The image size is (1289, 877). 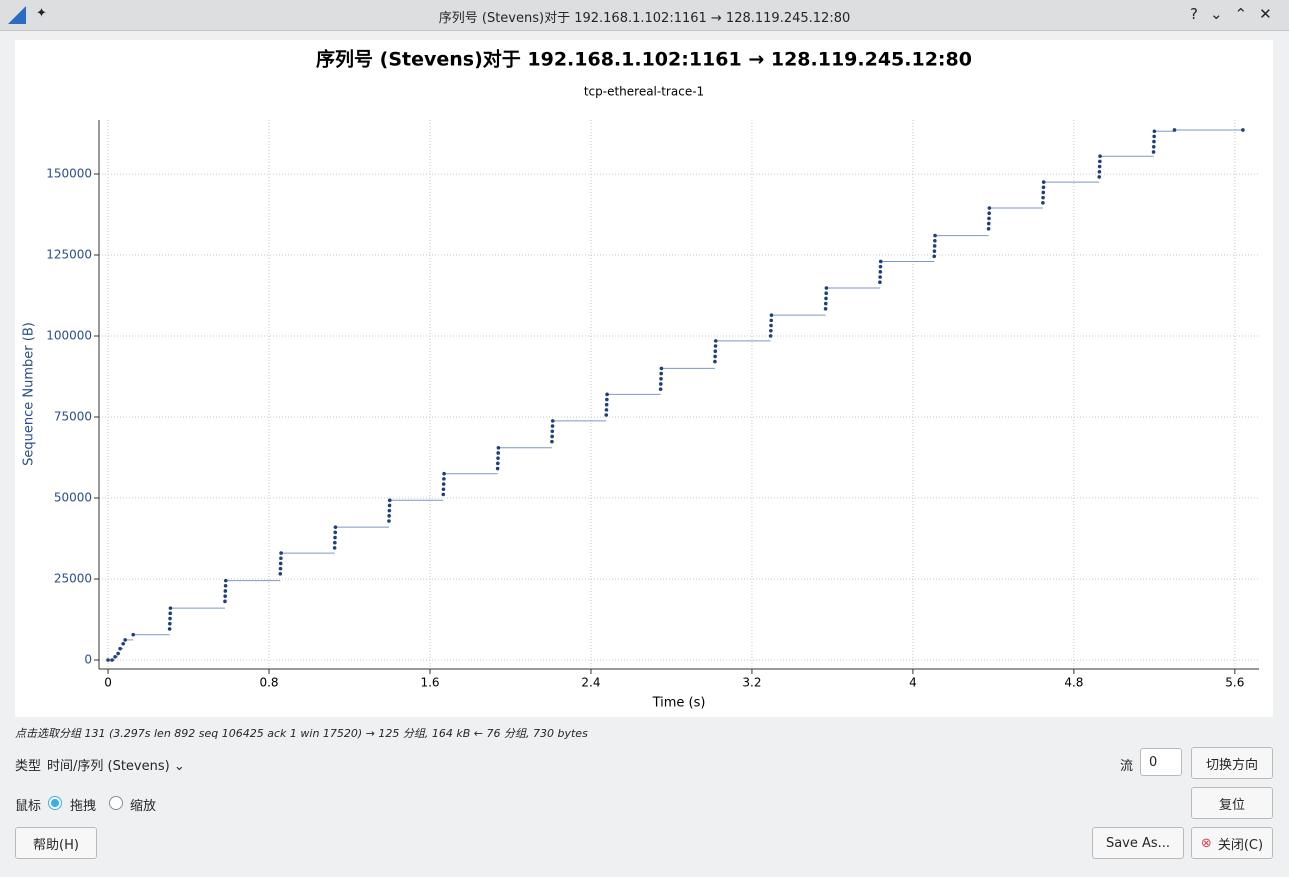 What do you see at coordinates (41, 13) in the screenshot?
I see `pin: ✦` at bounding box center [41, 13].